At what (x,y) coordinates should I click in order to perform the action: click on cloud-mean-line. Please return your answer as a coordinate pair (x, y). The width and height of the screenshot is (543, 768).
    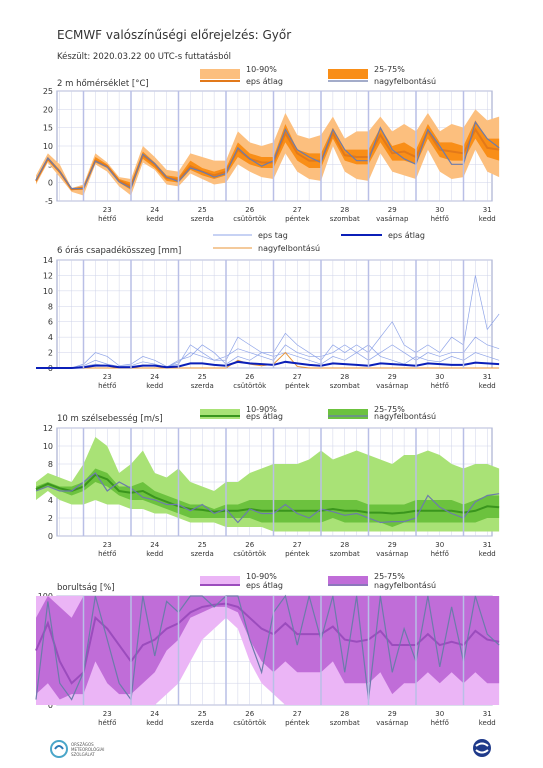
    Looking at the image, I should click on (267, 643).